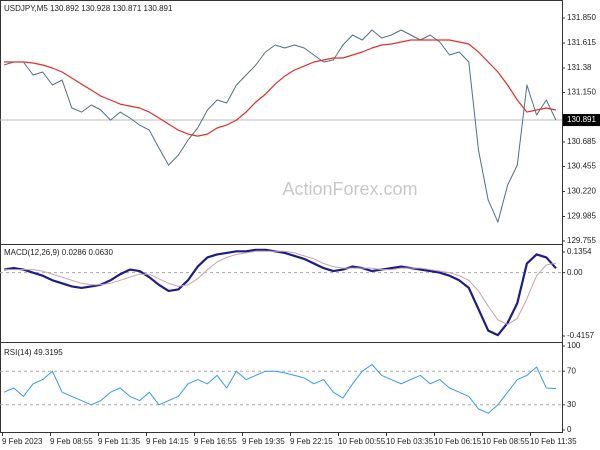 The width and height of the screenshot is (600, 450). I want to click on x-tick-label: 9 Feb 11:35, so click(119, 441).